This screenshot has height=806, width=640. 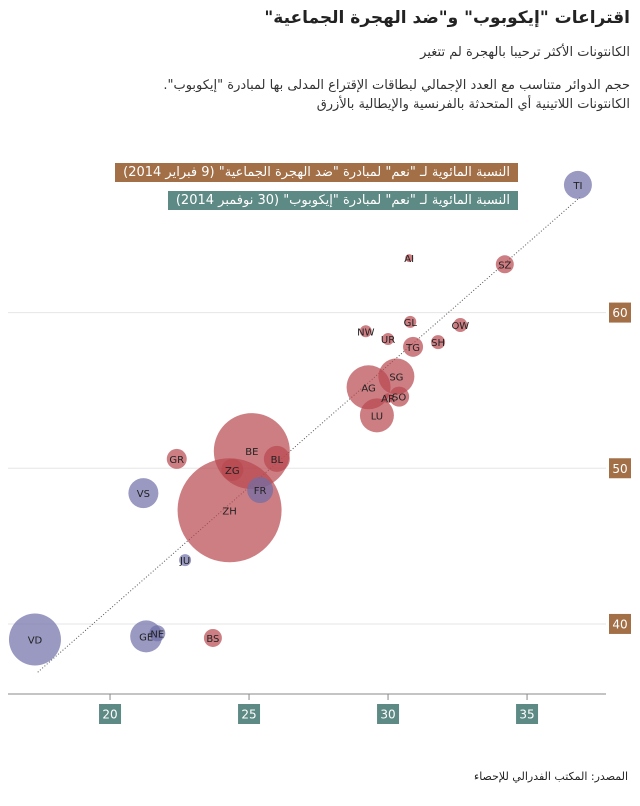 I want to click on bubble-label: BE, so click(x=251, y=452).